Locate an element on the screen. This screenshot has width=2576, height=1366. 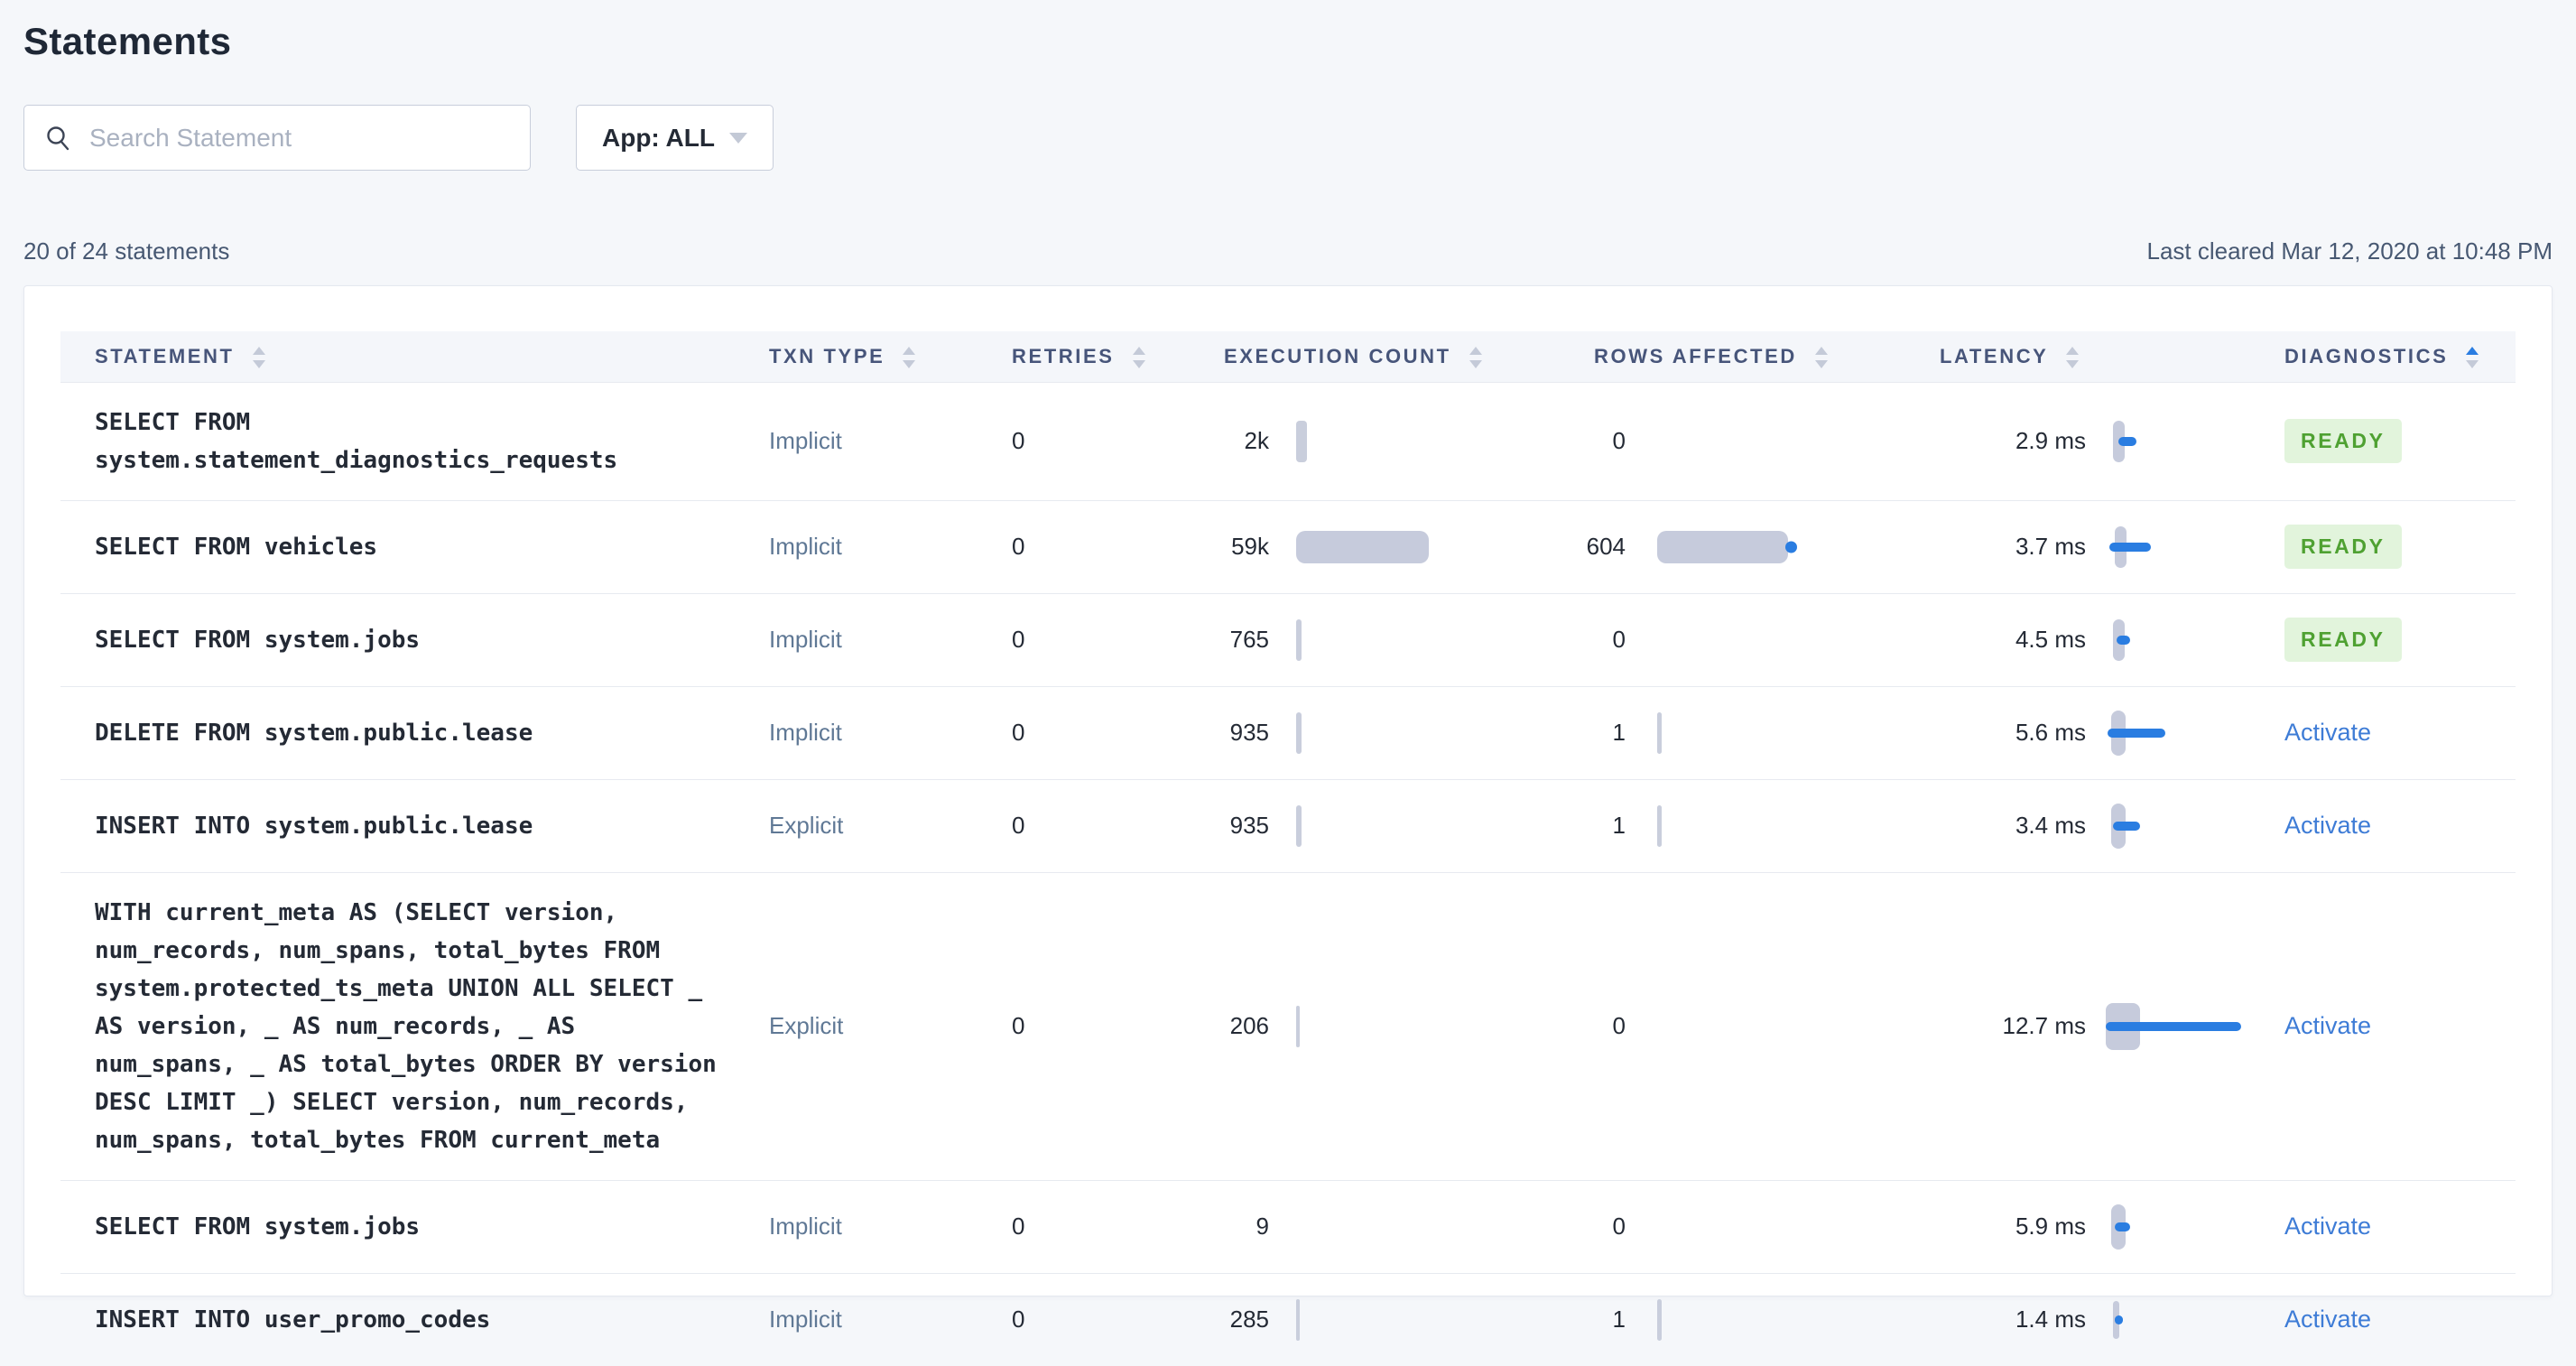
column-header-label: EXECUTION COUNT is located at coordinates (1337, 356).